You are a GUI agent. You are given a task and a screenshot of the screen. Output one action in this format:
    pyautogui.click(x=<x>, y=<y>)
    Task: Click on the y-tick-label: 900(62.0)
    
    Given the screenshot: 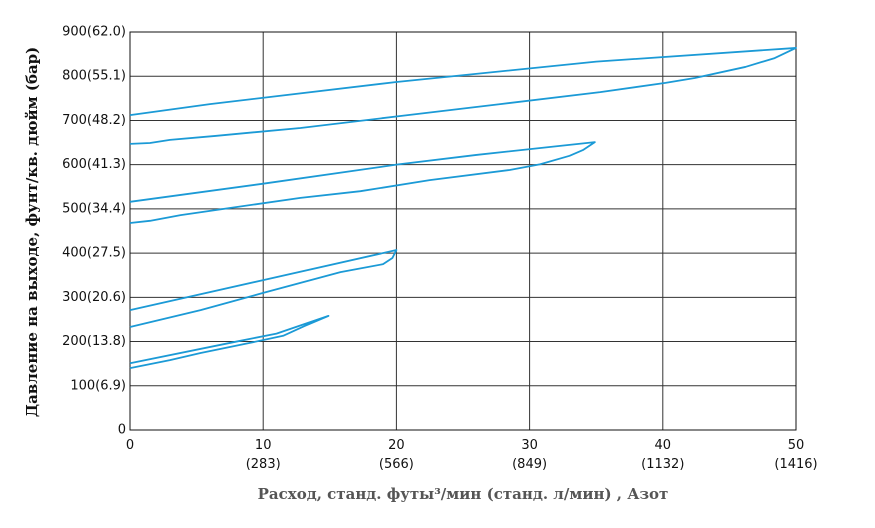 What is the action you would take?
    pyautogui.click(x=94, y=32)
    